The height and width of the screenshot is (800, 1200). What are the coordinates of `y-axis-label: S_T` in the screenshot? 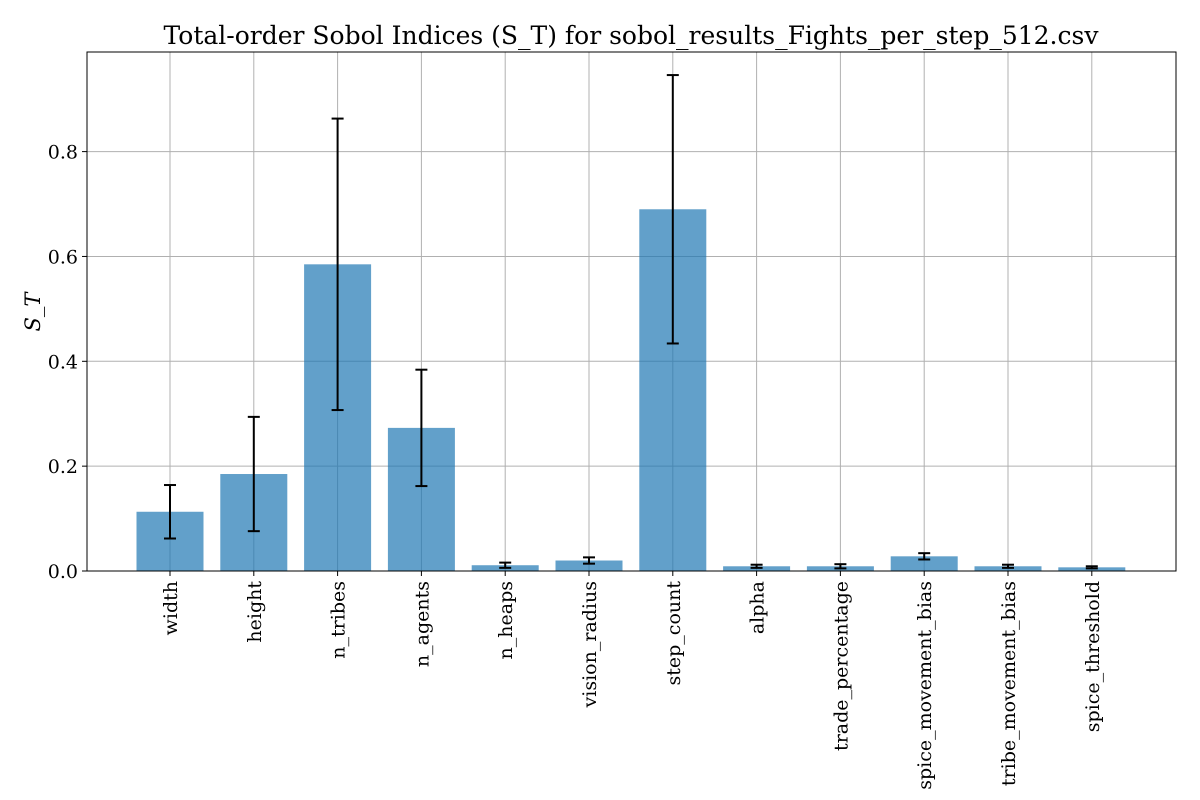 It's located at (33, 311).